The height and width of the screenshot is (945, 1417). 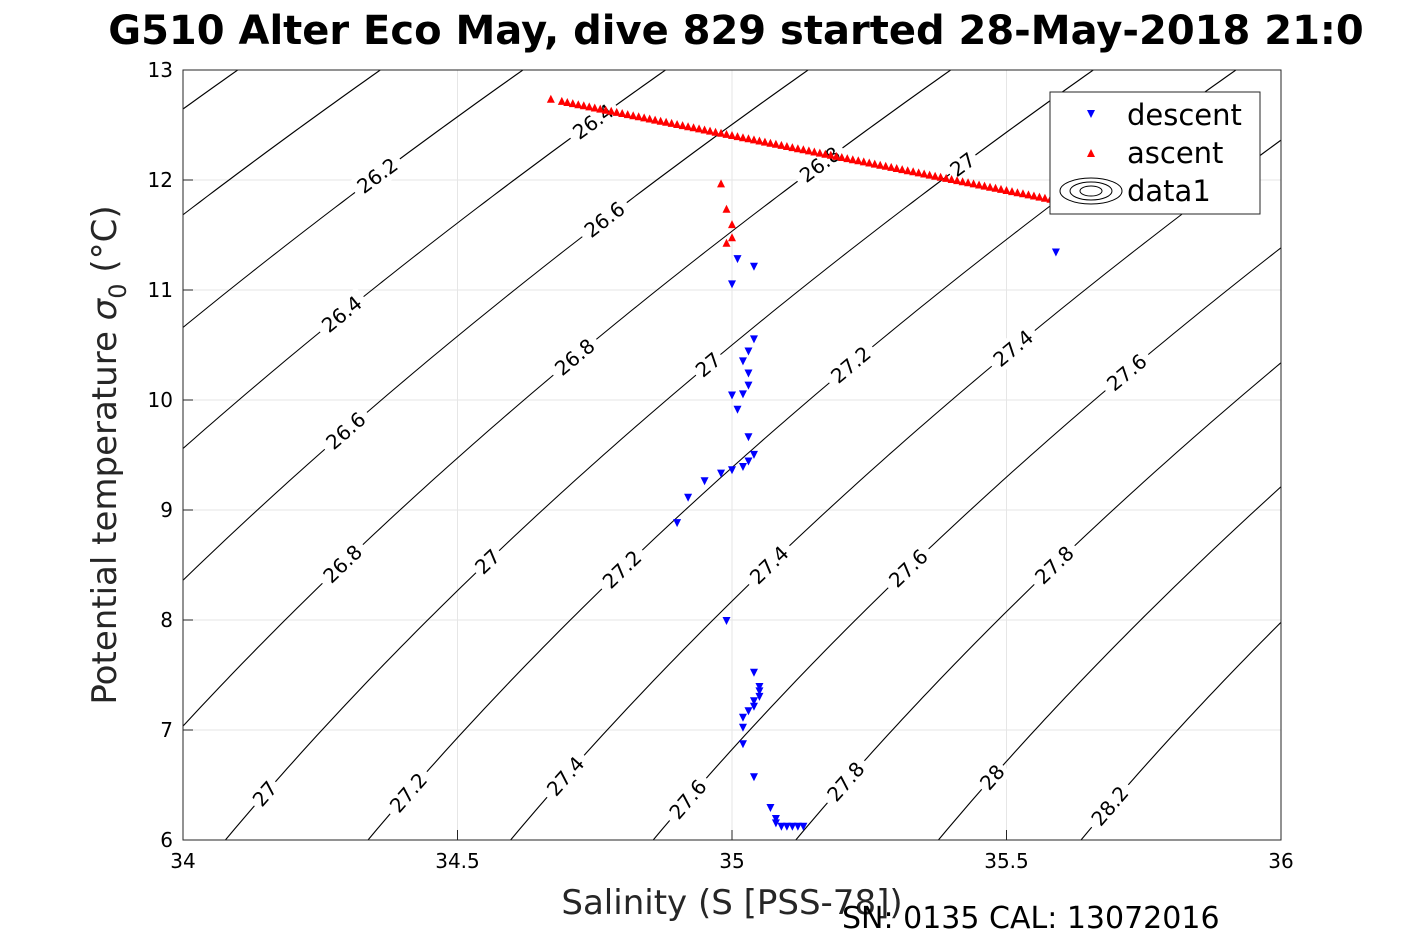 I want to click on x-tick-label: 35, so click(x=731, y=861).